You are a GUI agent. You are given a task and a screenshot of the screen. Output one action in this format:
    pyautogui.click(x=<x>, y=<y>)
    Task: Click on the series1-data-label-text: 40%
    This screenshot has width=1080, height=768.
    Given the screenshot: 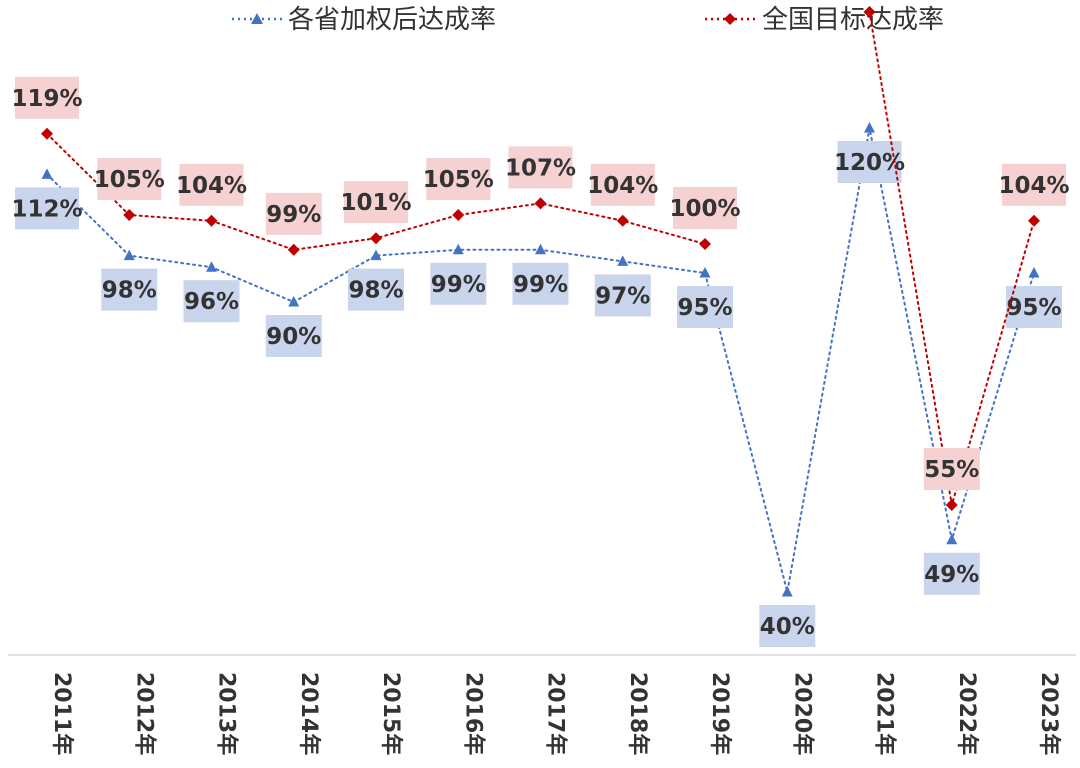 What is the action you would take?
    pyautogui.click(x=787, y=627)
    